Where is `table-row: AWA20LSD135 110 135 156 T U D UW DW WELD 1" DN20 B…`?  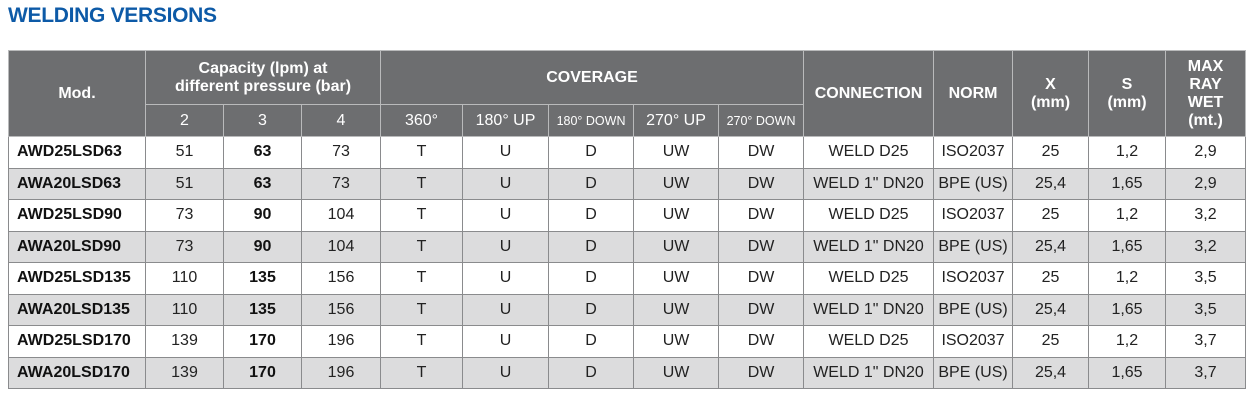 table-row: AWA20LSD135 110 135 156 T U D UW DW WELD 1" DN20 B… is located at coordinates (627, 310).